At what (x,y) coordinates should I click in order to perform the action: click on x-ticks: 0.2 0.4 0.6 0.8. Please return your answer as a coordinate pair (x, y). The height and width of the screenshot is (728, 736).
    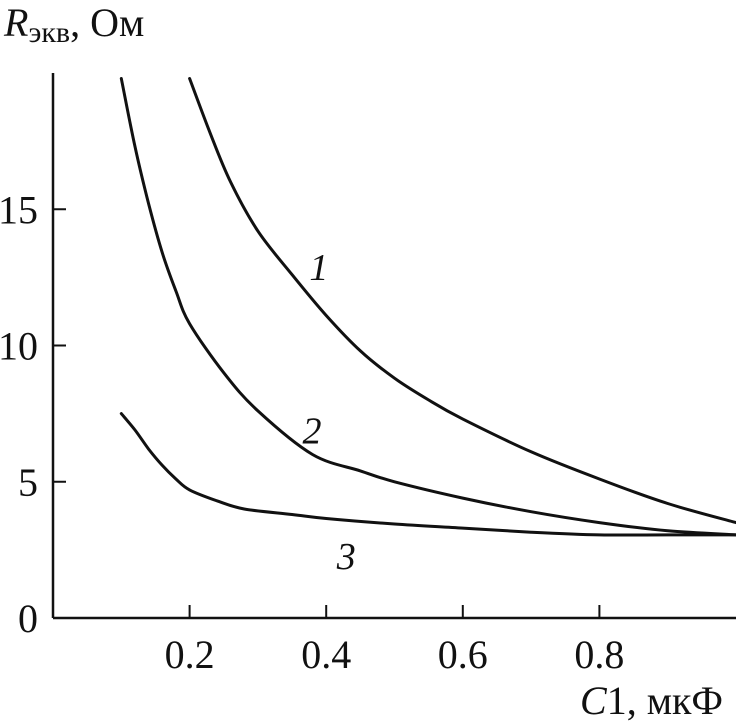
    Looking at the image, I should click on (394, 641).